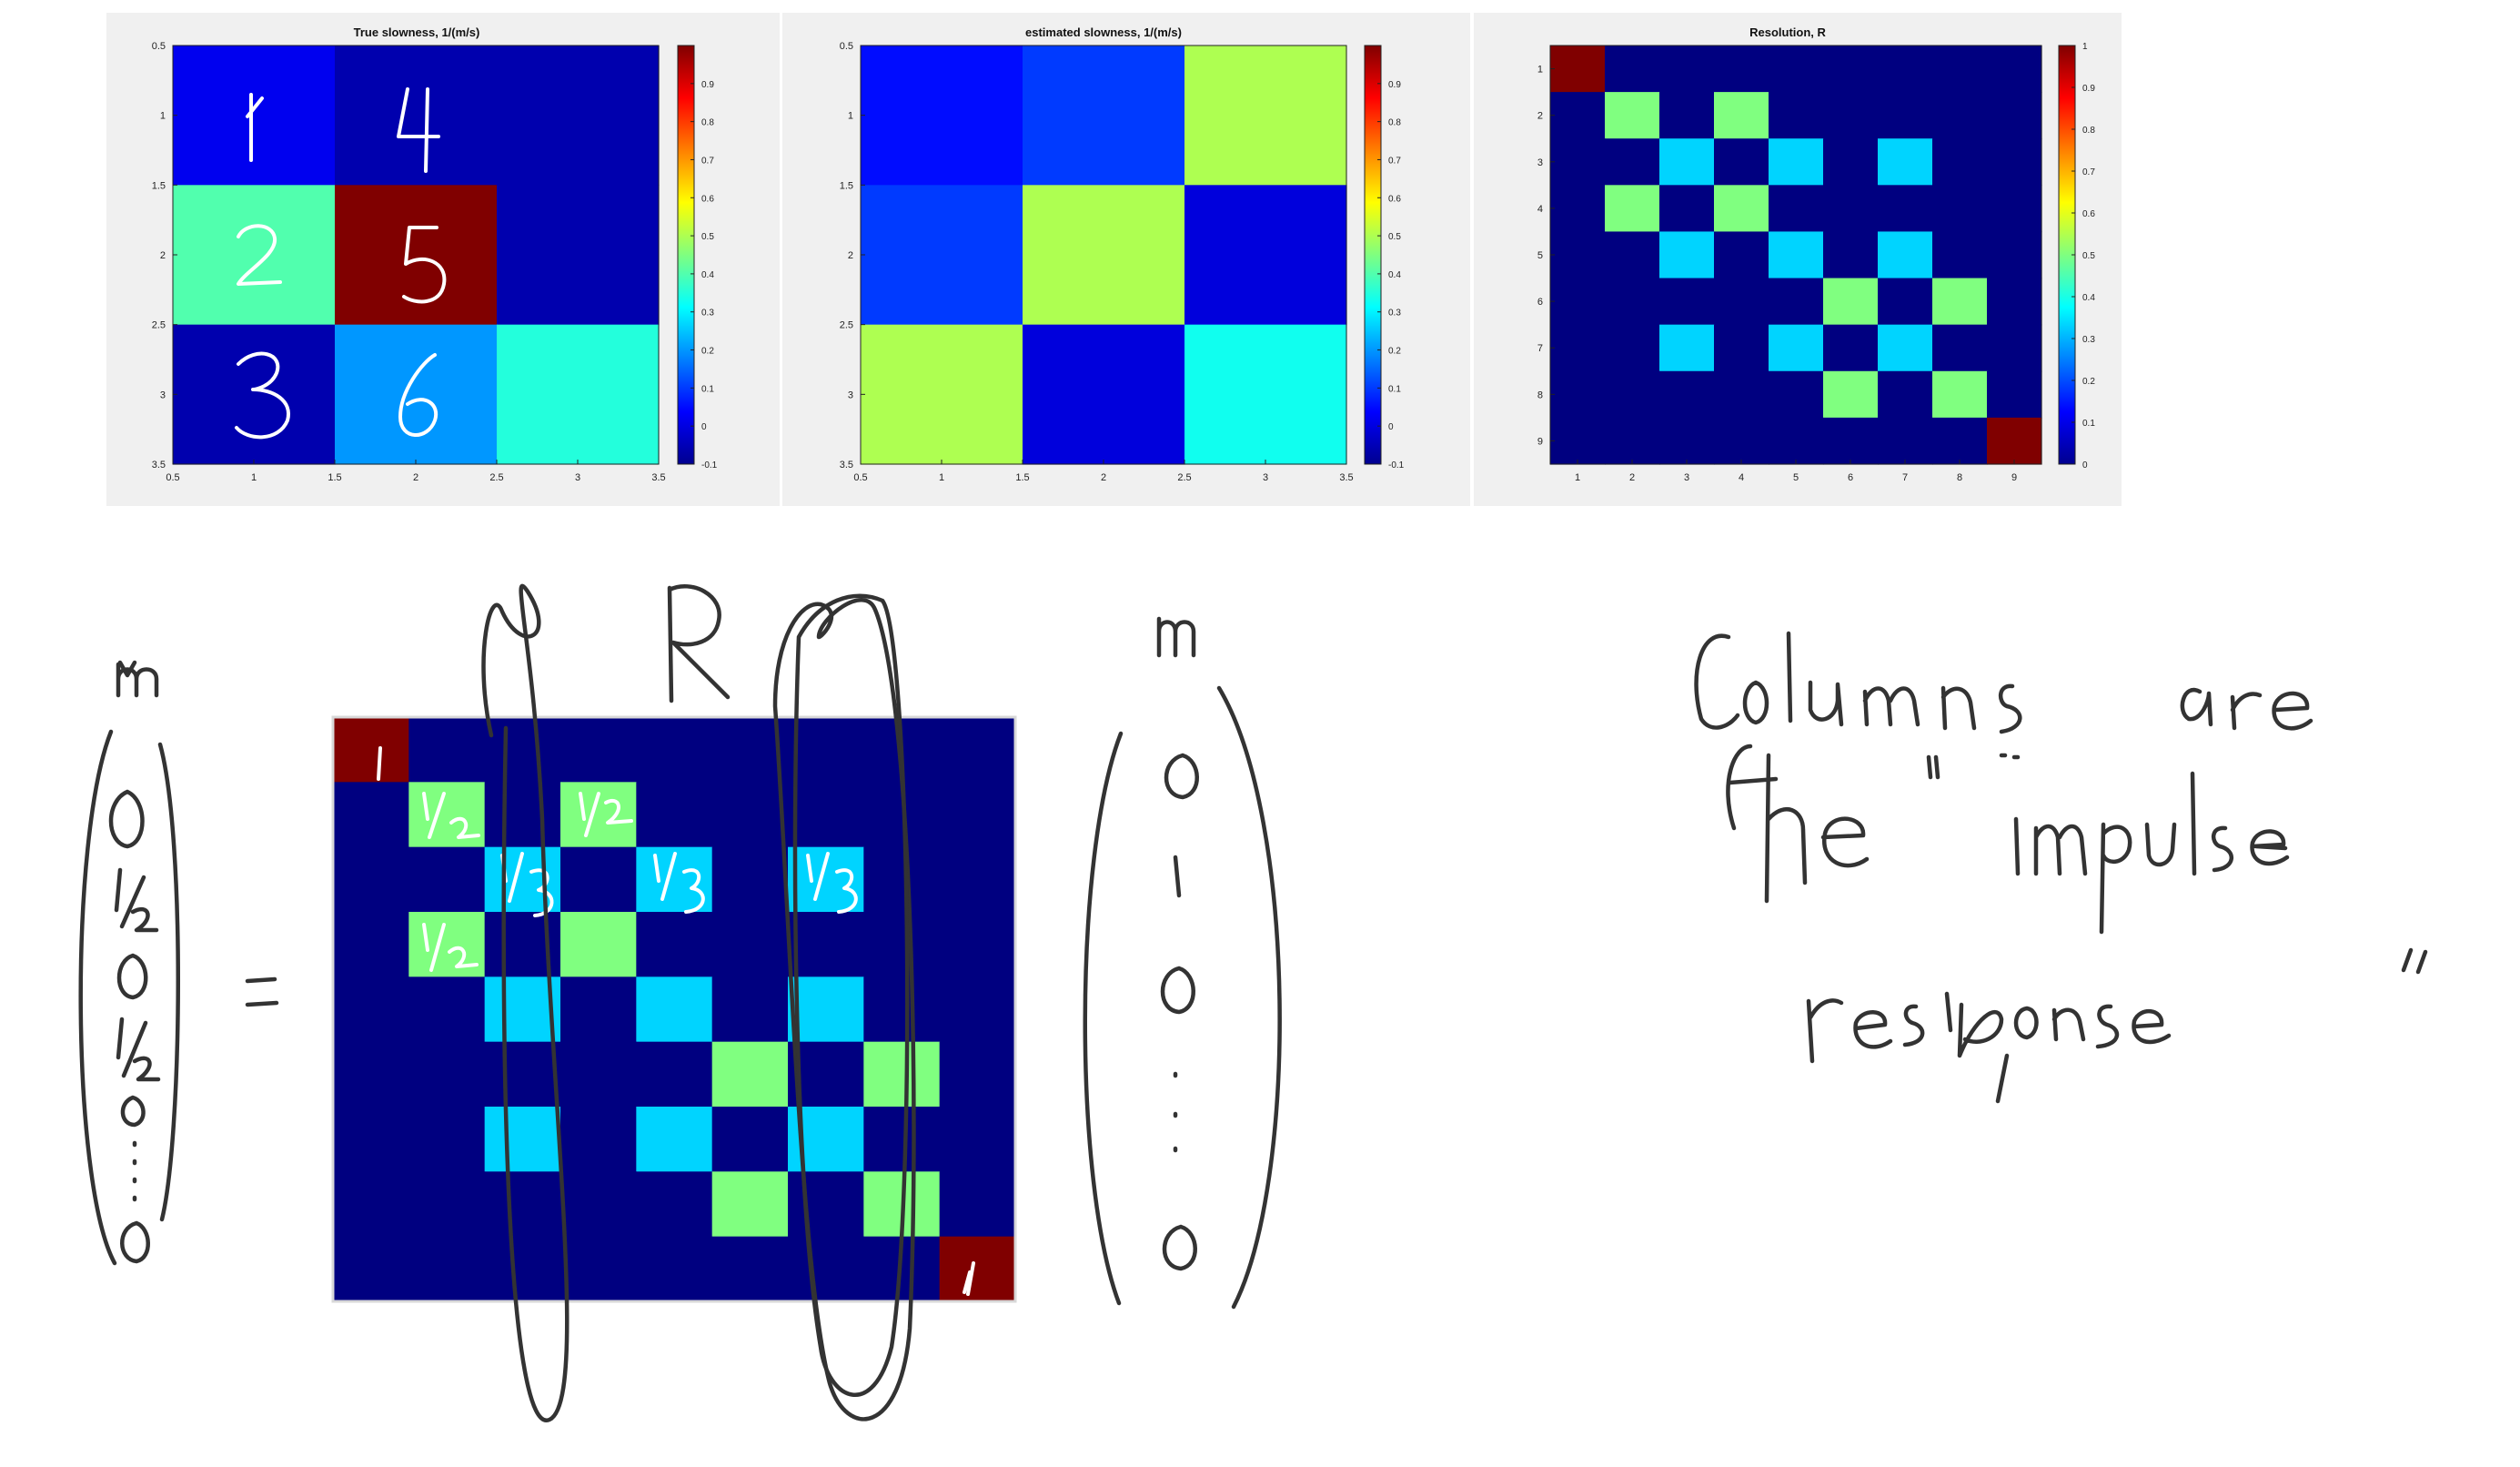 The height and width of the screenshot is (1467, 2520). What do you see at coordinates (1742, 477) in the screenshot?
I see `x-tick-label: 4` at bounding box center [1742, 477].